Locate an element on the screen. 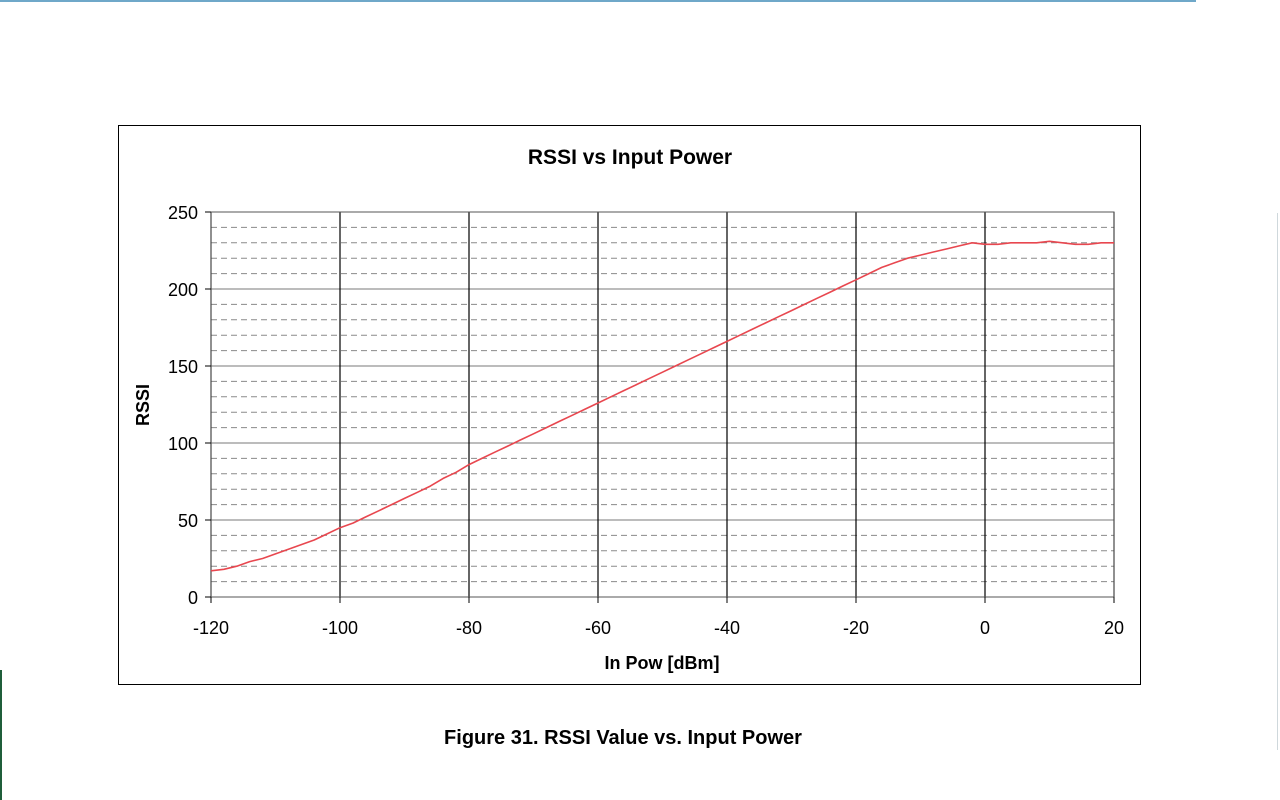 The width and height of the screenshot is (1280, 800). x-tick-labels: -120 -100 -80 -60 -40 -20 0 20 is located at coordinates (658, 628).